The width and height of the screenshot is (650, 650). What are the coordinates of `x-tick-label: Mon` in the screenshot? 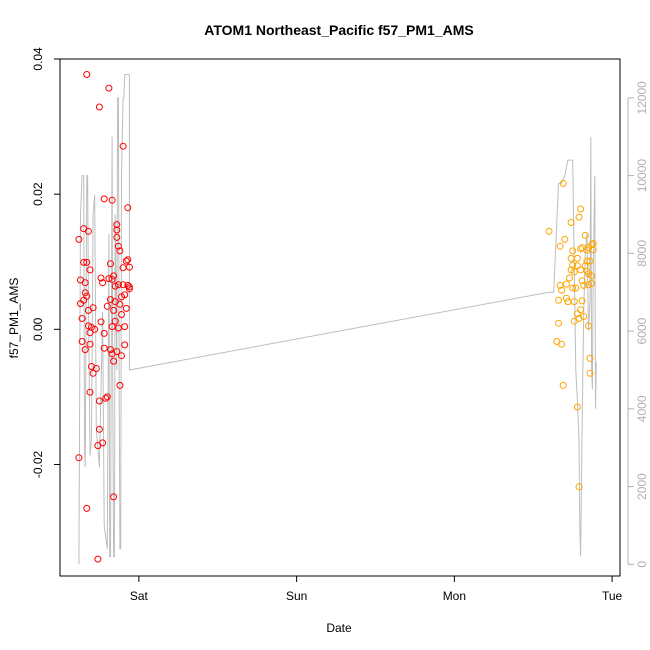 It's located at (454, 596).